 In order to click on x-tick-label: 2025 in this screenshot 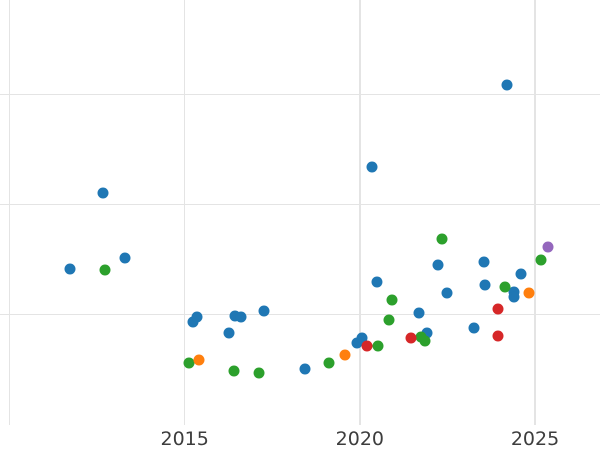, I will do `click(535, 439)`.